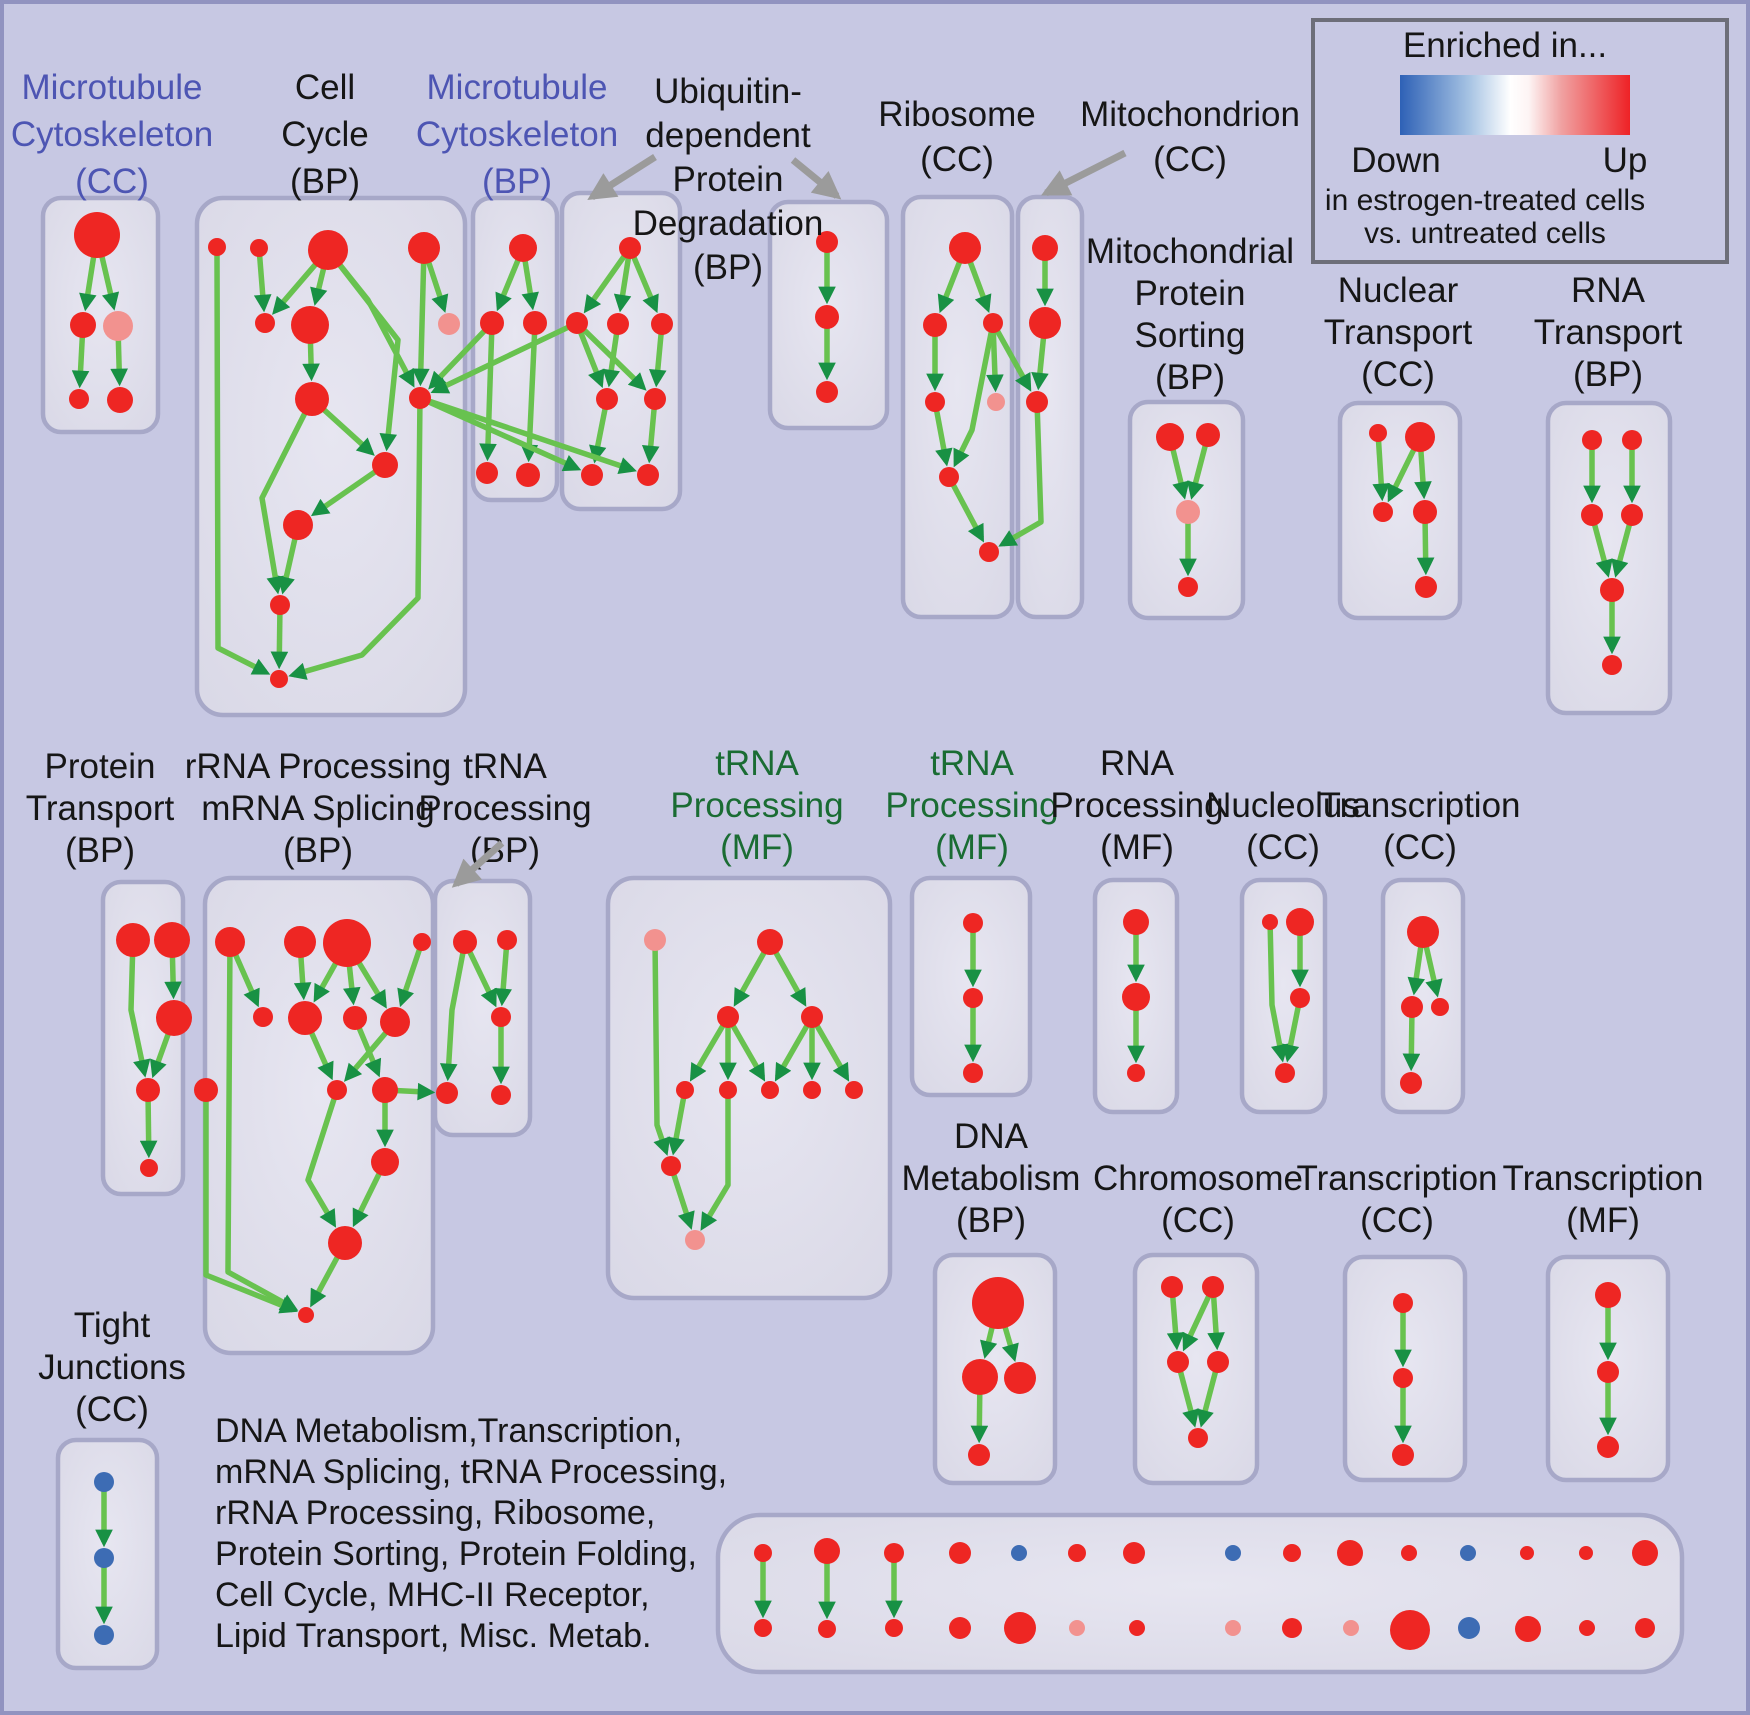 This screenshot has width=1750, height=1715. What do you see at coordinates (1020, 1628) in the screenshot?
I see `node-mixed-b5` at bounding box center [1020, 1628].